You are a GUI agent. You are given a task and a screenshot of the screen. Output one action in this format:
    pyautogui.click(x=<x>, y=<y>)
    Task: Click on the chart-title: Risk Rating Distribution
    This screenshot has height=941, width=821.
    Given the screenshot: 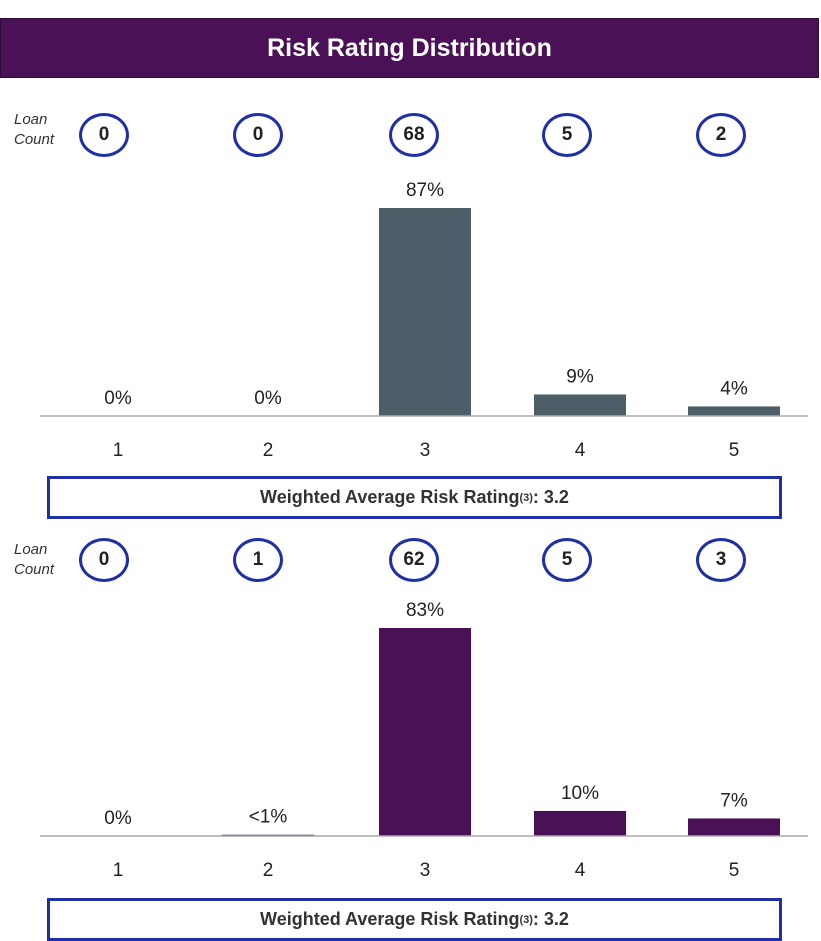 What is the action you would take?
    pyautogui.click(x=409, y=47)
    